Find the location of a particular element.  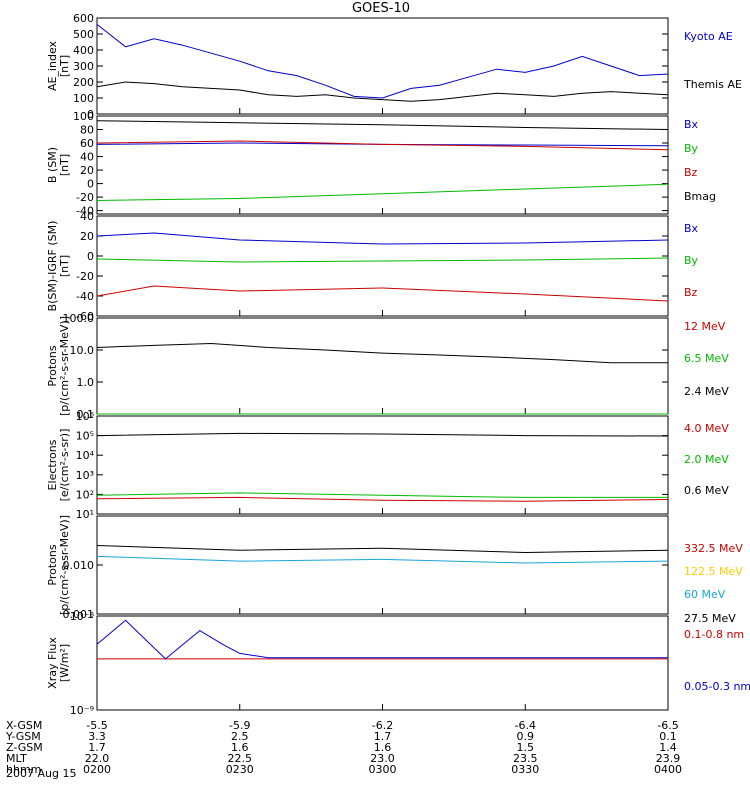

ytick-label: 60 is located at coordinates (87, 143).